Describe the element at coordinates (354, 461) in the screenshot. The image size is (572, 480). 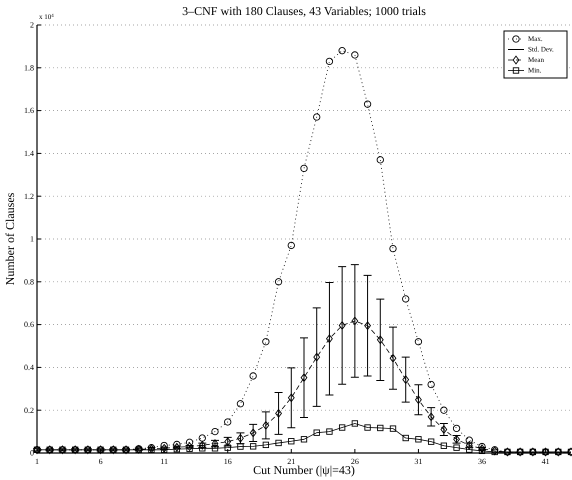
I see `x-tick-label: 26` at that location.